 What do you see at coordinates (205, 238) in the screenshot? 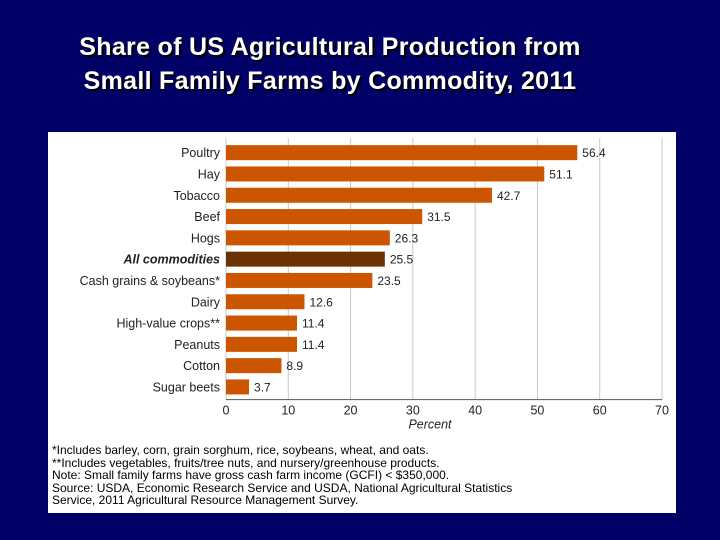
I see `category-label: Hogs` at bounding box center [205, 238].